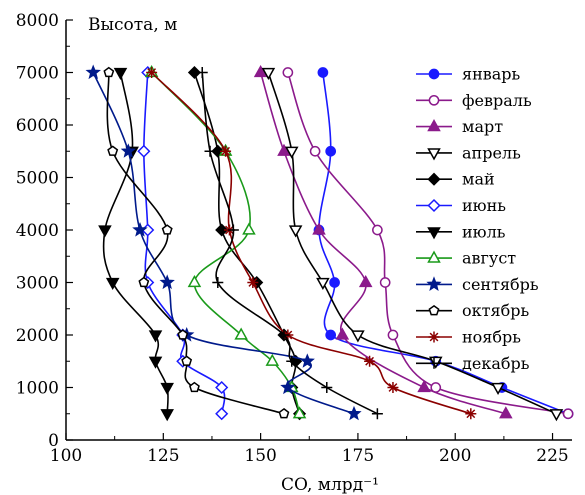 The image size is (585, 495). I want to click on series-line, so click(247, 243).